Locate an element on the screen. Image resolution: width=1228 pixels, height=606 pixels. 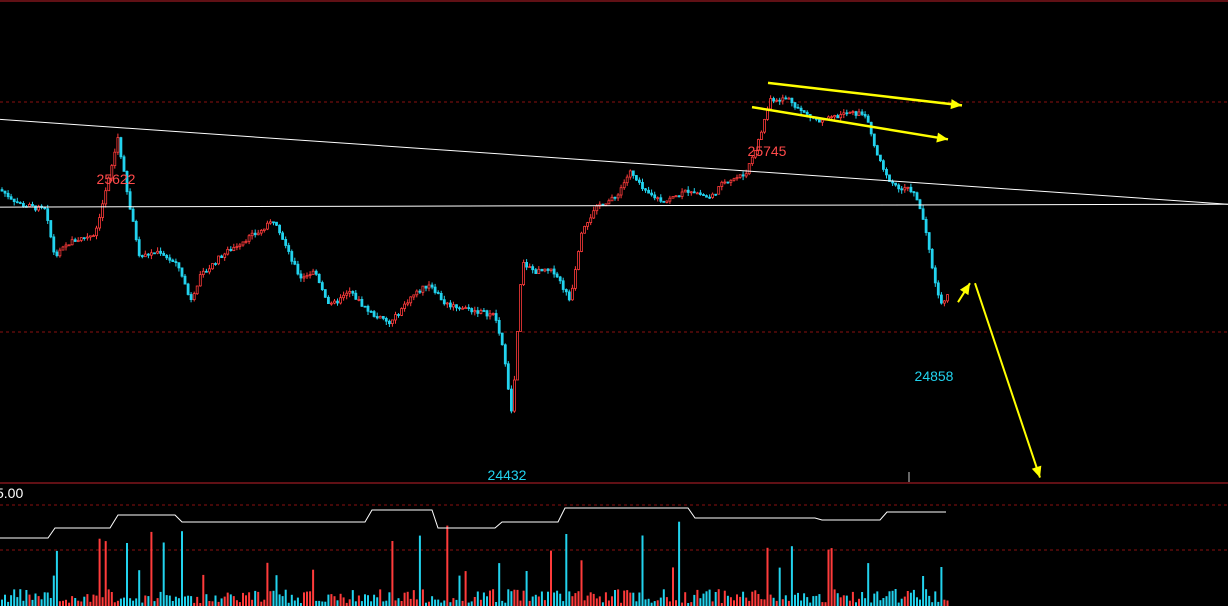
ascending-support-trendline is located at coordinates (614, 205).